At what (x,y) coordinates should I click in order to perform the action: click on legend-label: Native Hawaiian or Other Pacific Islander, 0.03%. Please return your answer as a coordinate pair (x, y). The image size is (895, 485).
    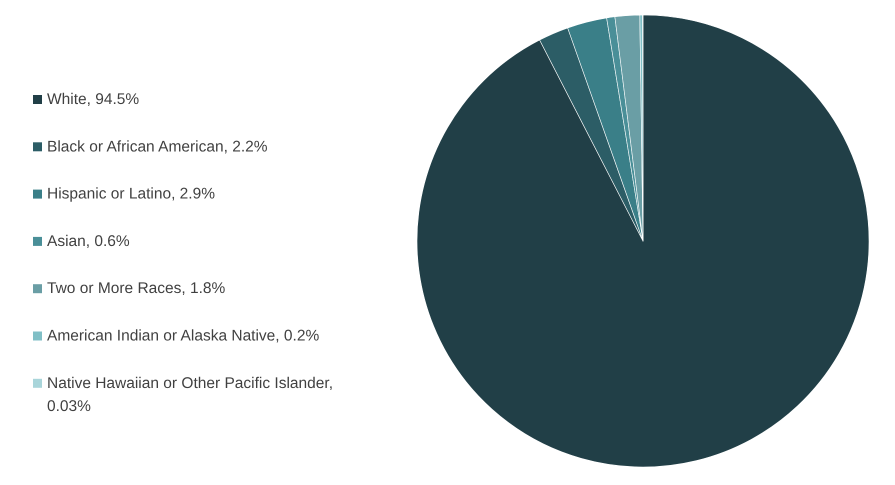
    Looking at the image, I should click on (190, 394).